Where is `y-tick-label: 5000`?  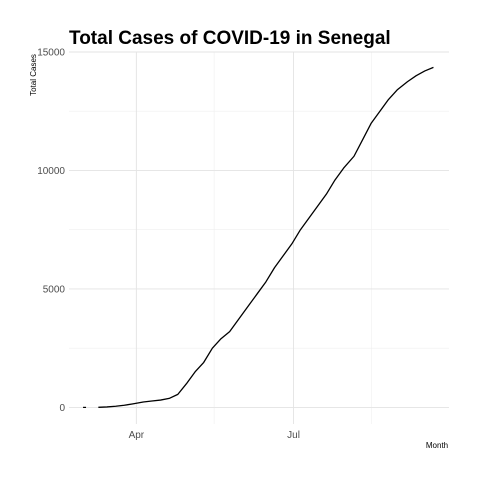
y-tick-label: 5000 is located at coordinates (54, 289).